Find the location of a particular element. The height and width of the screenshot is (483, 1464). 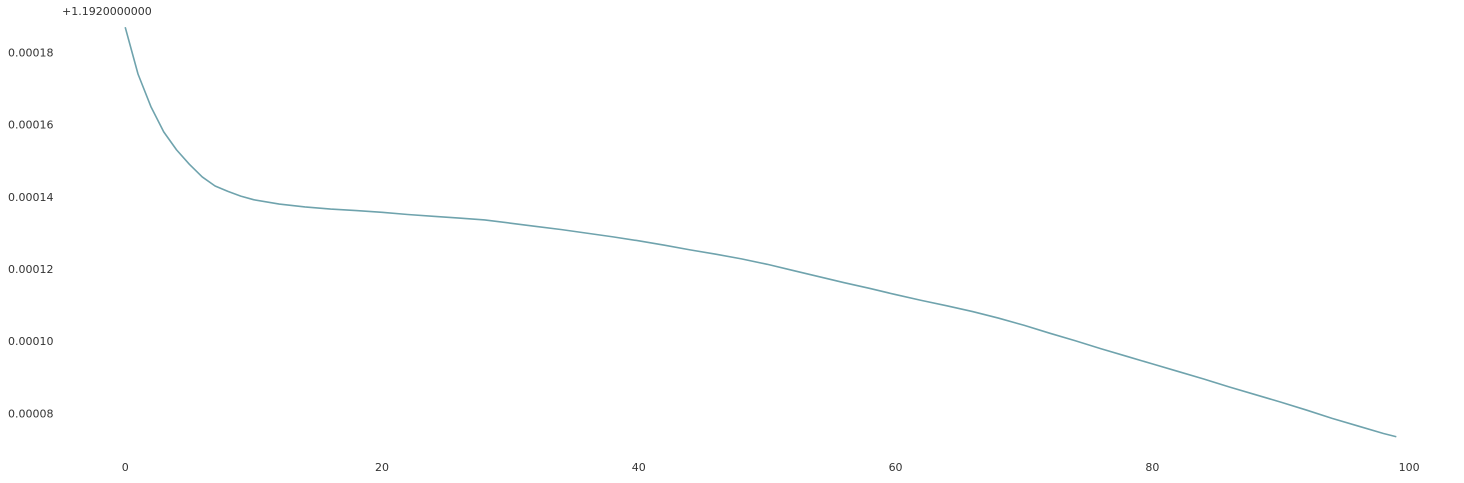

y-tick-label: 0.00016 is located at coordinates (31, 125).